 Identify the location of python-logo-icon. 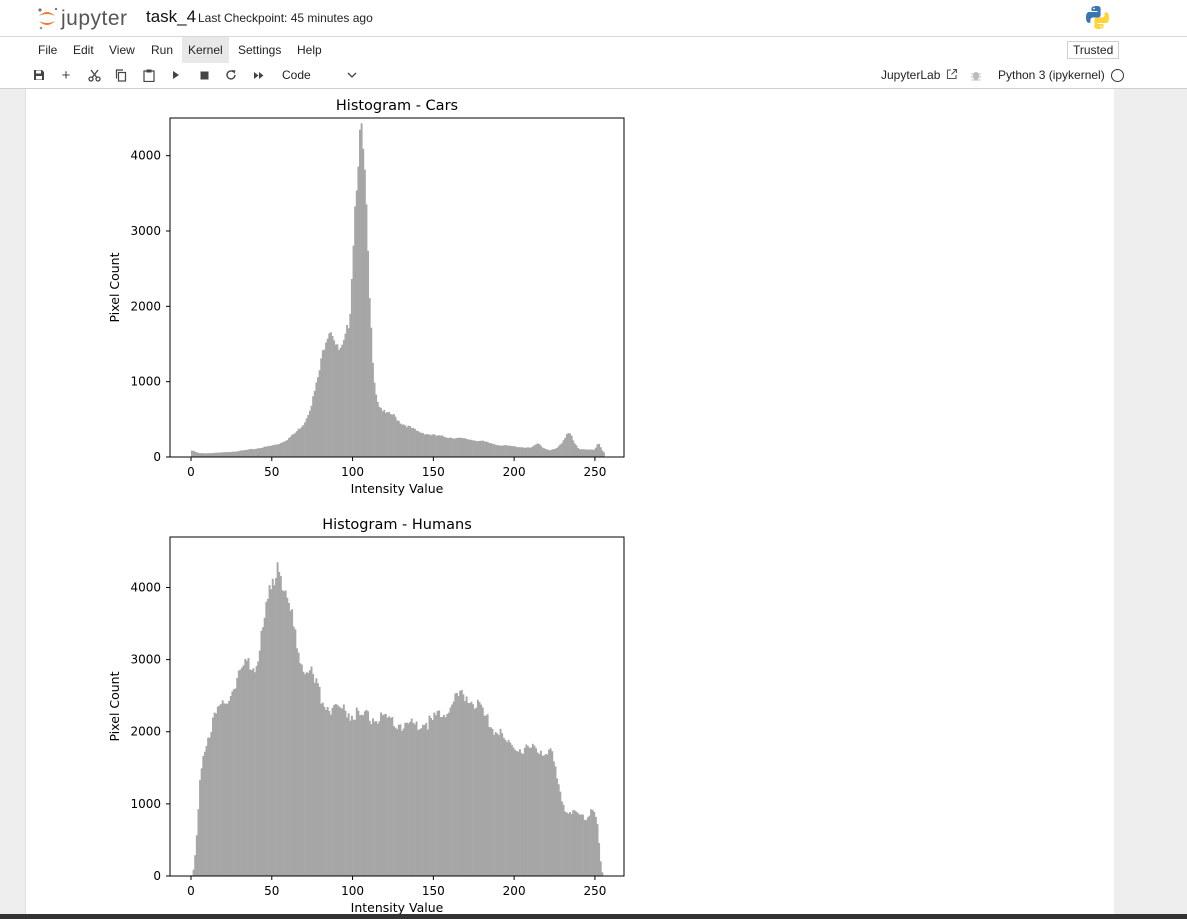
(1097, 17).